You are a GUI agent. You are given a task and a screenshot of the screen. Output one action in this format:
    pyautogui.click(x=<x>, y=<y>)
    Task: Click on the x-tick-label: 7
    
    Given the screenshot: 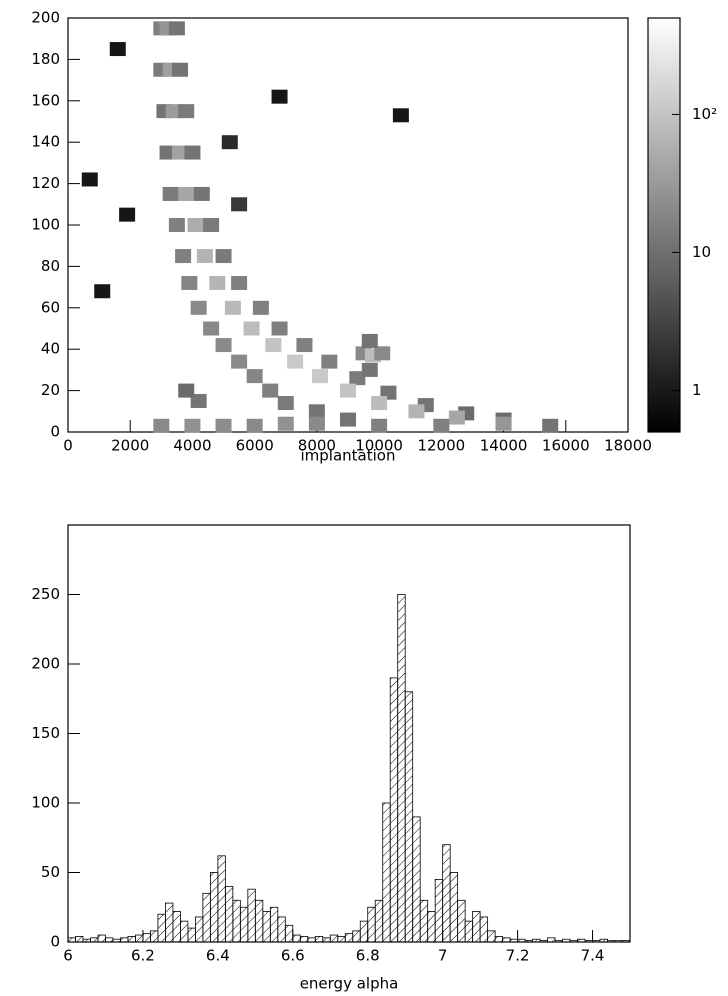 What is the action you would take?
    pyautogui.click(x=443, y=956)
    